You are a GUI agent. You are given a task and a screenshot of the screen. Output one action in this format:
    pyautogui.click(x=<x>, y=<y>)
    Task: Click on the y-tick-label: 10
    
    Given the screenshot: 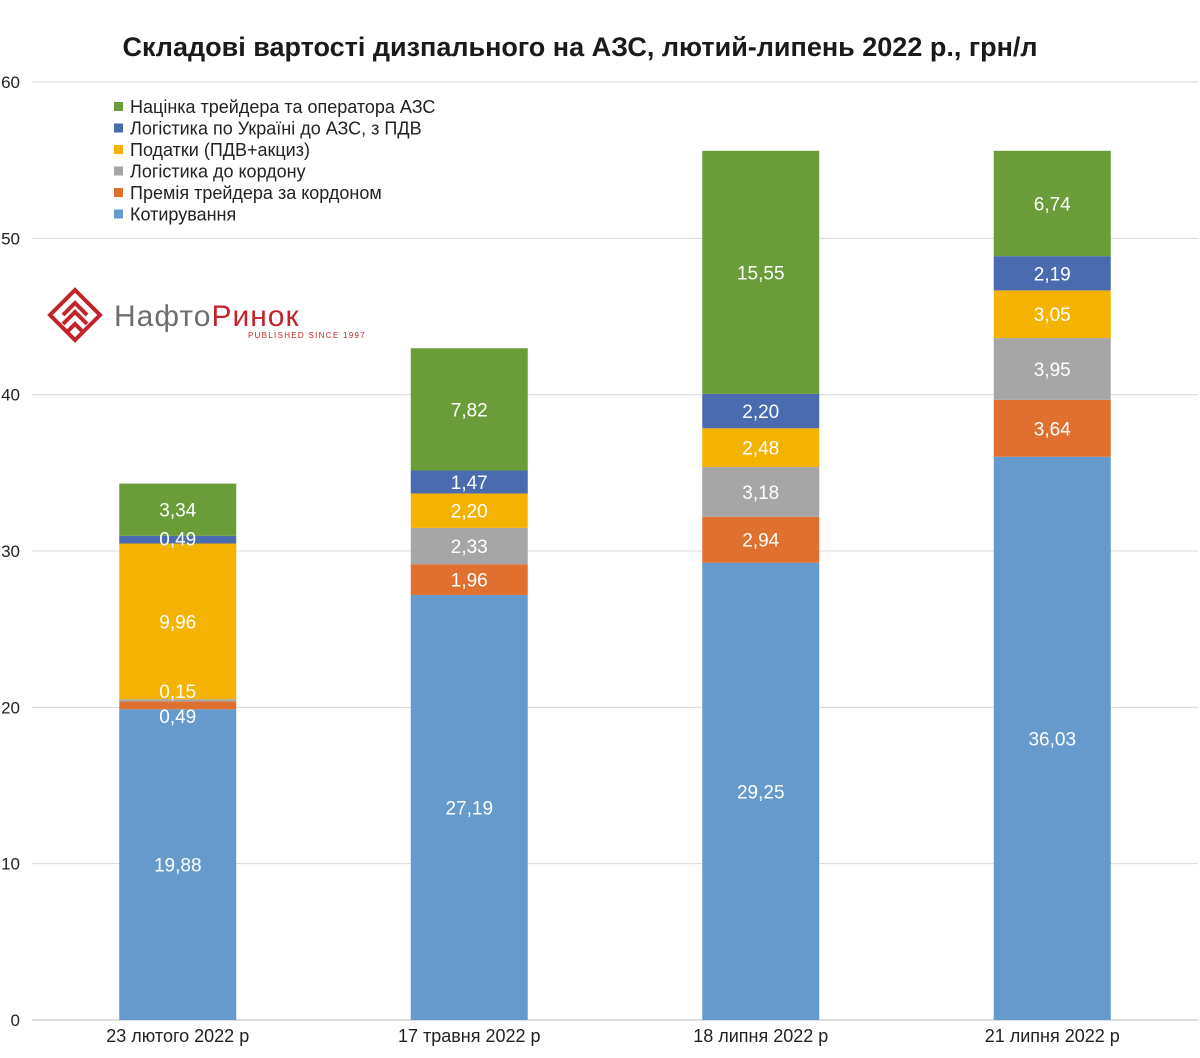 What is the action you would take?
    pyautogui.click(x=10, y=864)
    